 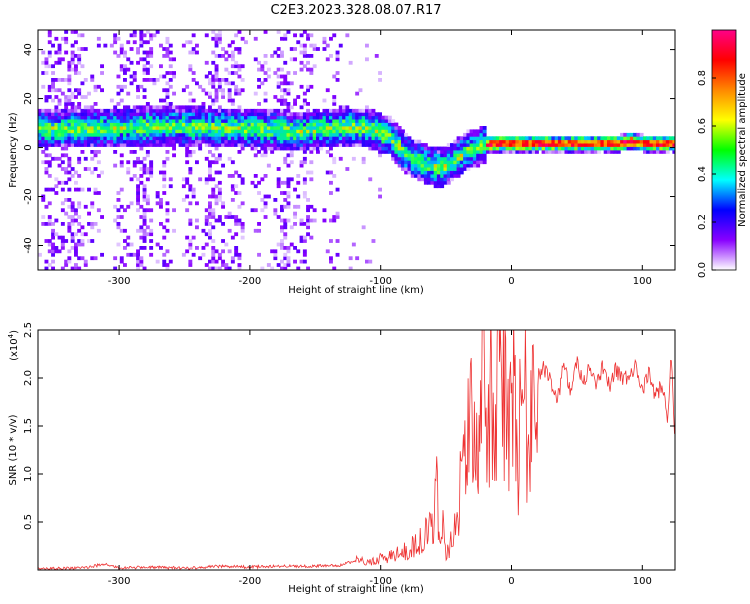 I want to click on x-tick-label: 100, so click(x=642, y=581).